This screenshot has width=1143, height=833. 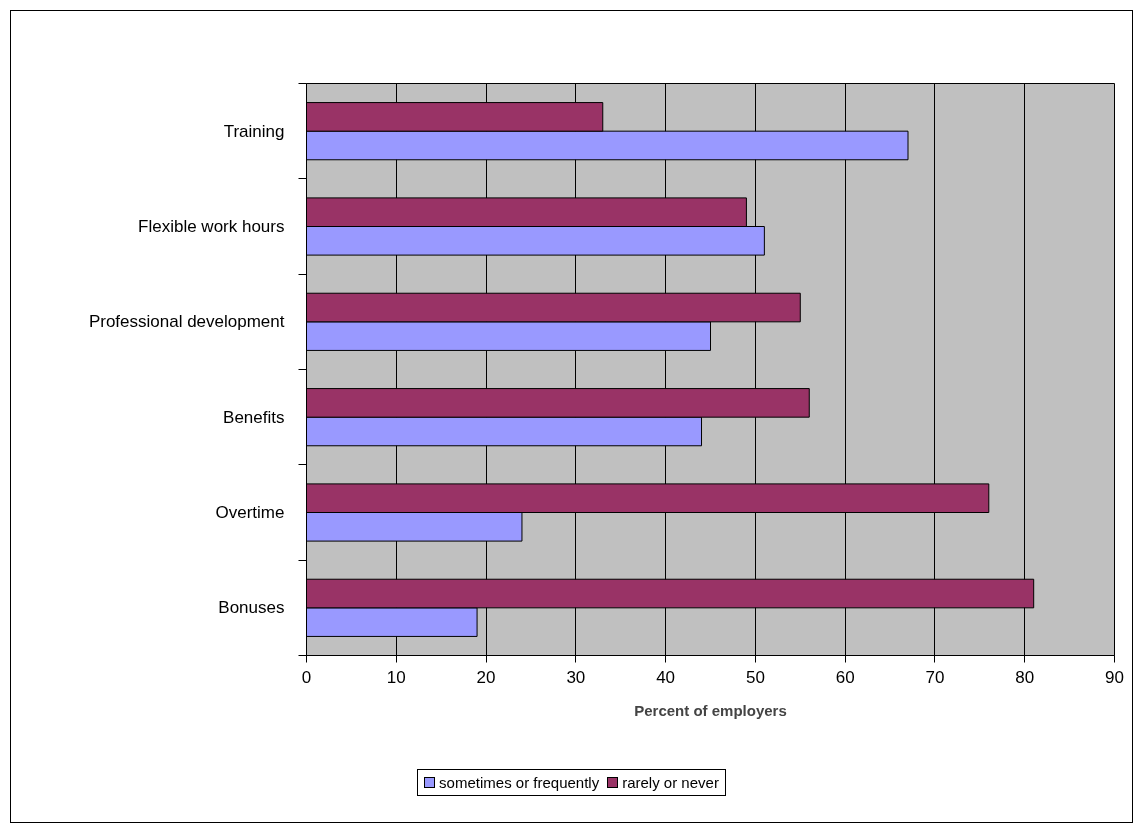 What do you see at coordinates (250, 512) in the screenshot?
I see `y-tick-label: Overtime` at bounding box center [250, 512].